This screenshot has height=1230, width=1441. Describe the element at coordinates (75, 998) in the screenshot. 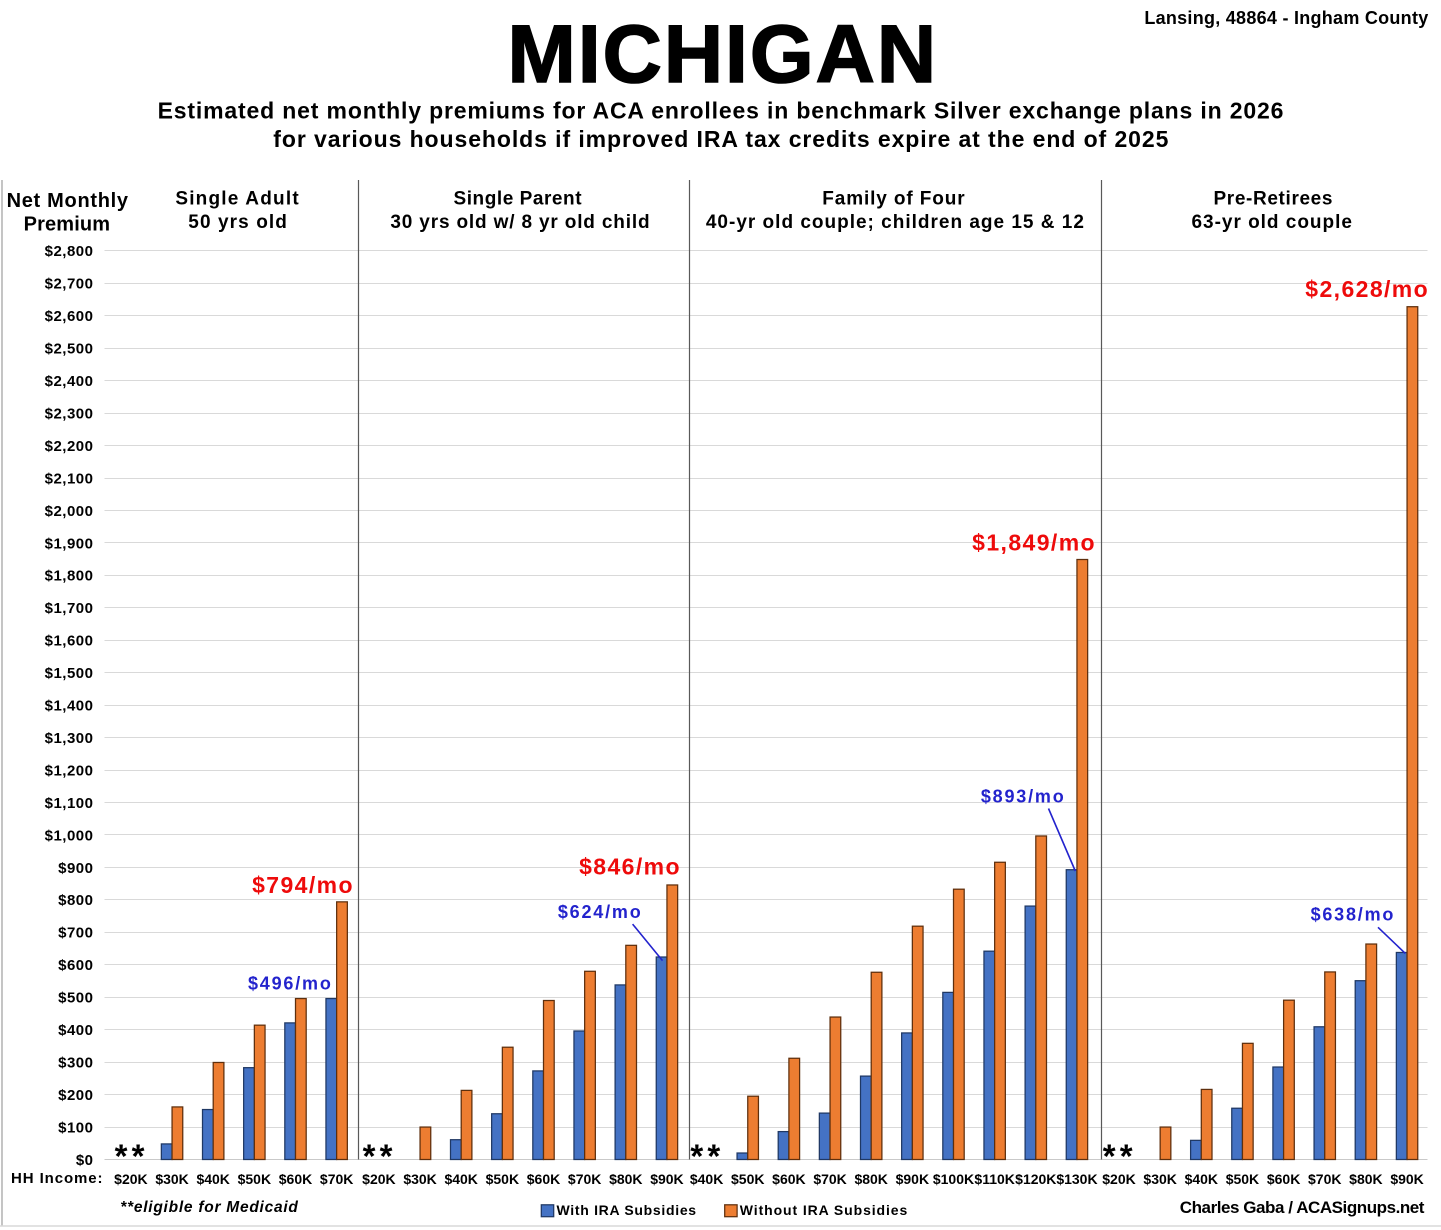

I see `svg-text: $500` at that location.